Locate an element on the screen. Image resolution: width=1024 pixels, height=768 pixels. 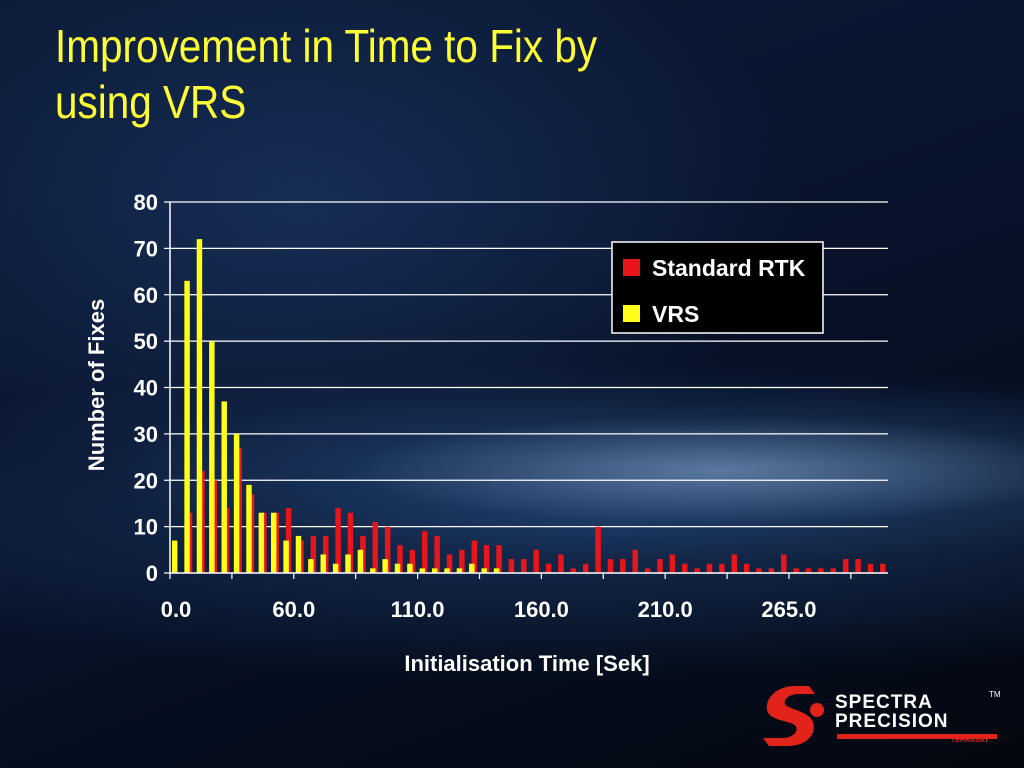
x-tick-label: 265.0 is located at coordinates (788, 609).